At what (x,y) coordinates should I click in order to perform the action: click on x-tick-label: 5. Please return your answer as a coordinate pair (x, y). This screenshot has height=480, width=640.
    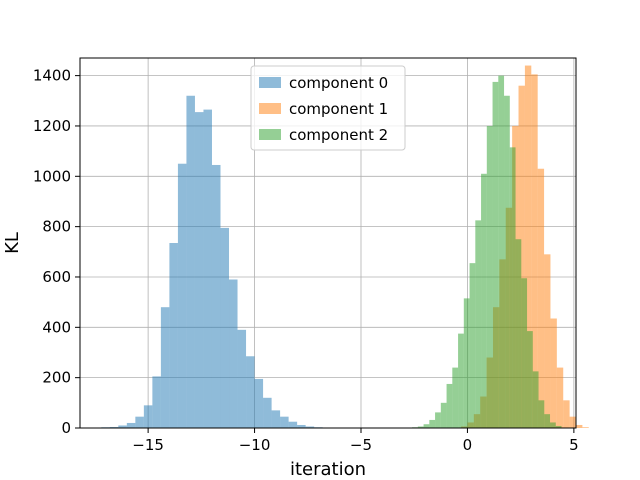
    Looking at the image, I should click on (574, 445).